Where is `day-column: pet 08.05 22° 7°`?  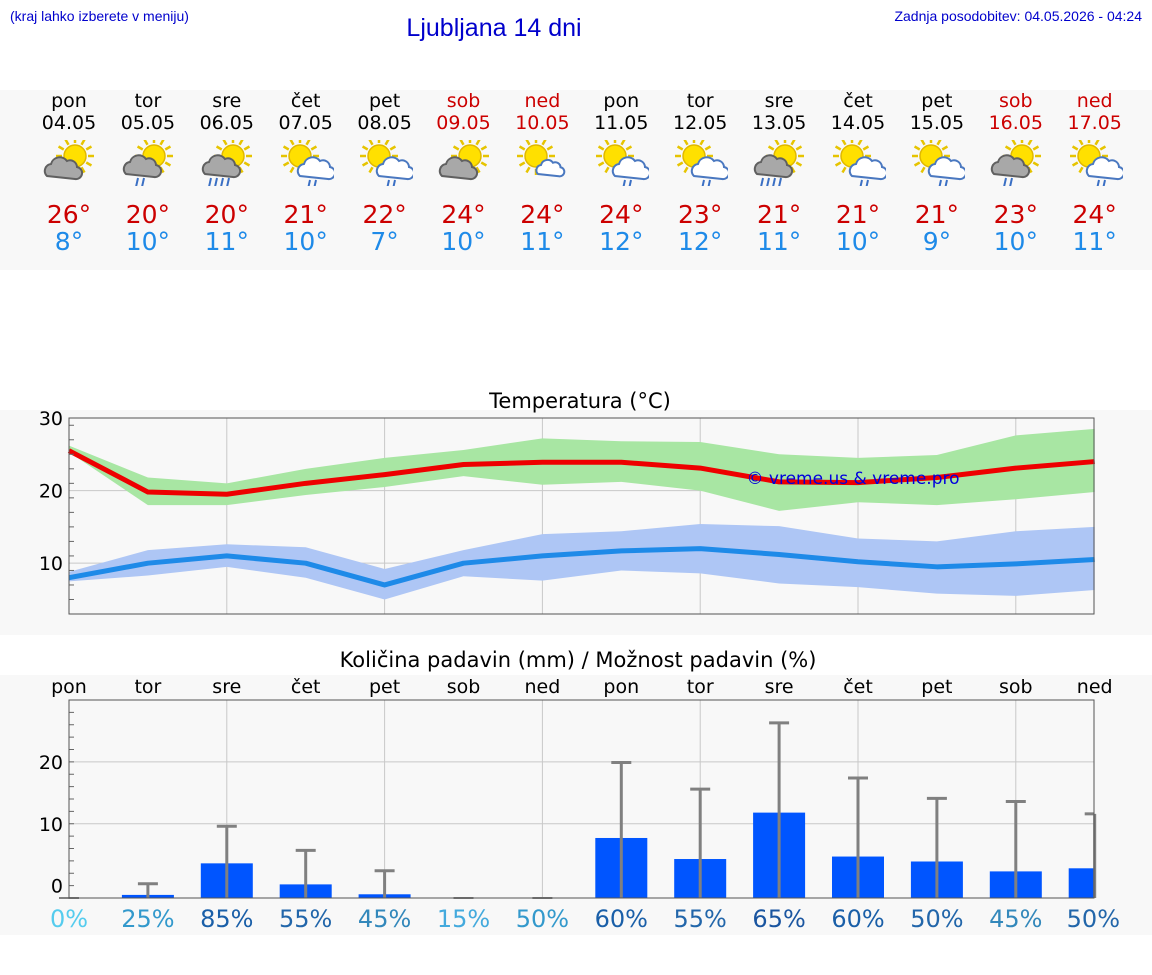
day-column: pet 08.05 22° 7° is located at coordinates (385, 180).